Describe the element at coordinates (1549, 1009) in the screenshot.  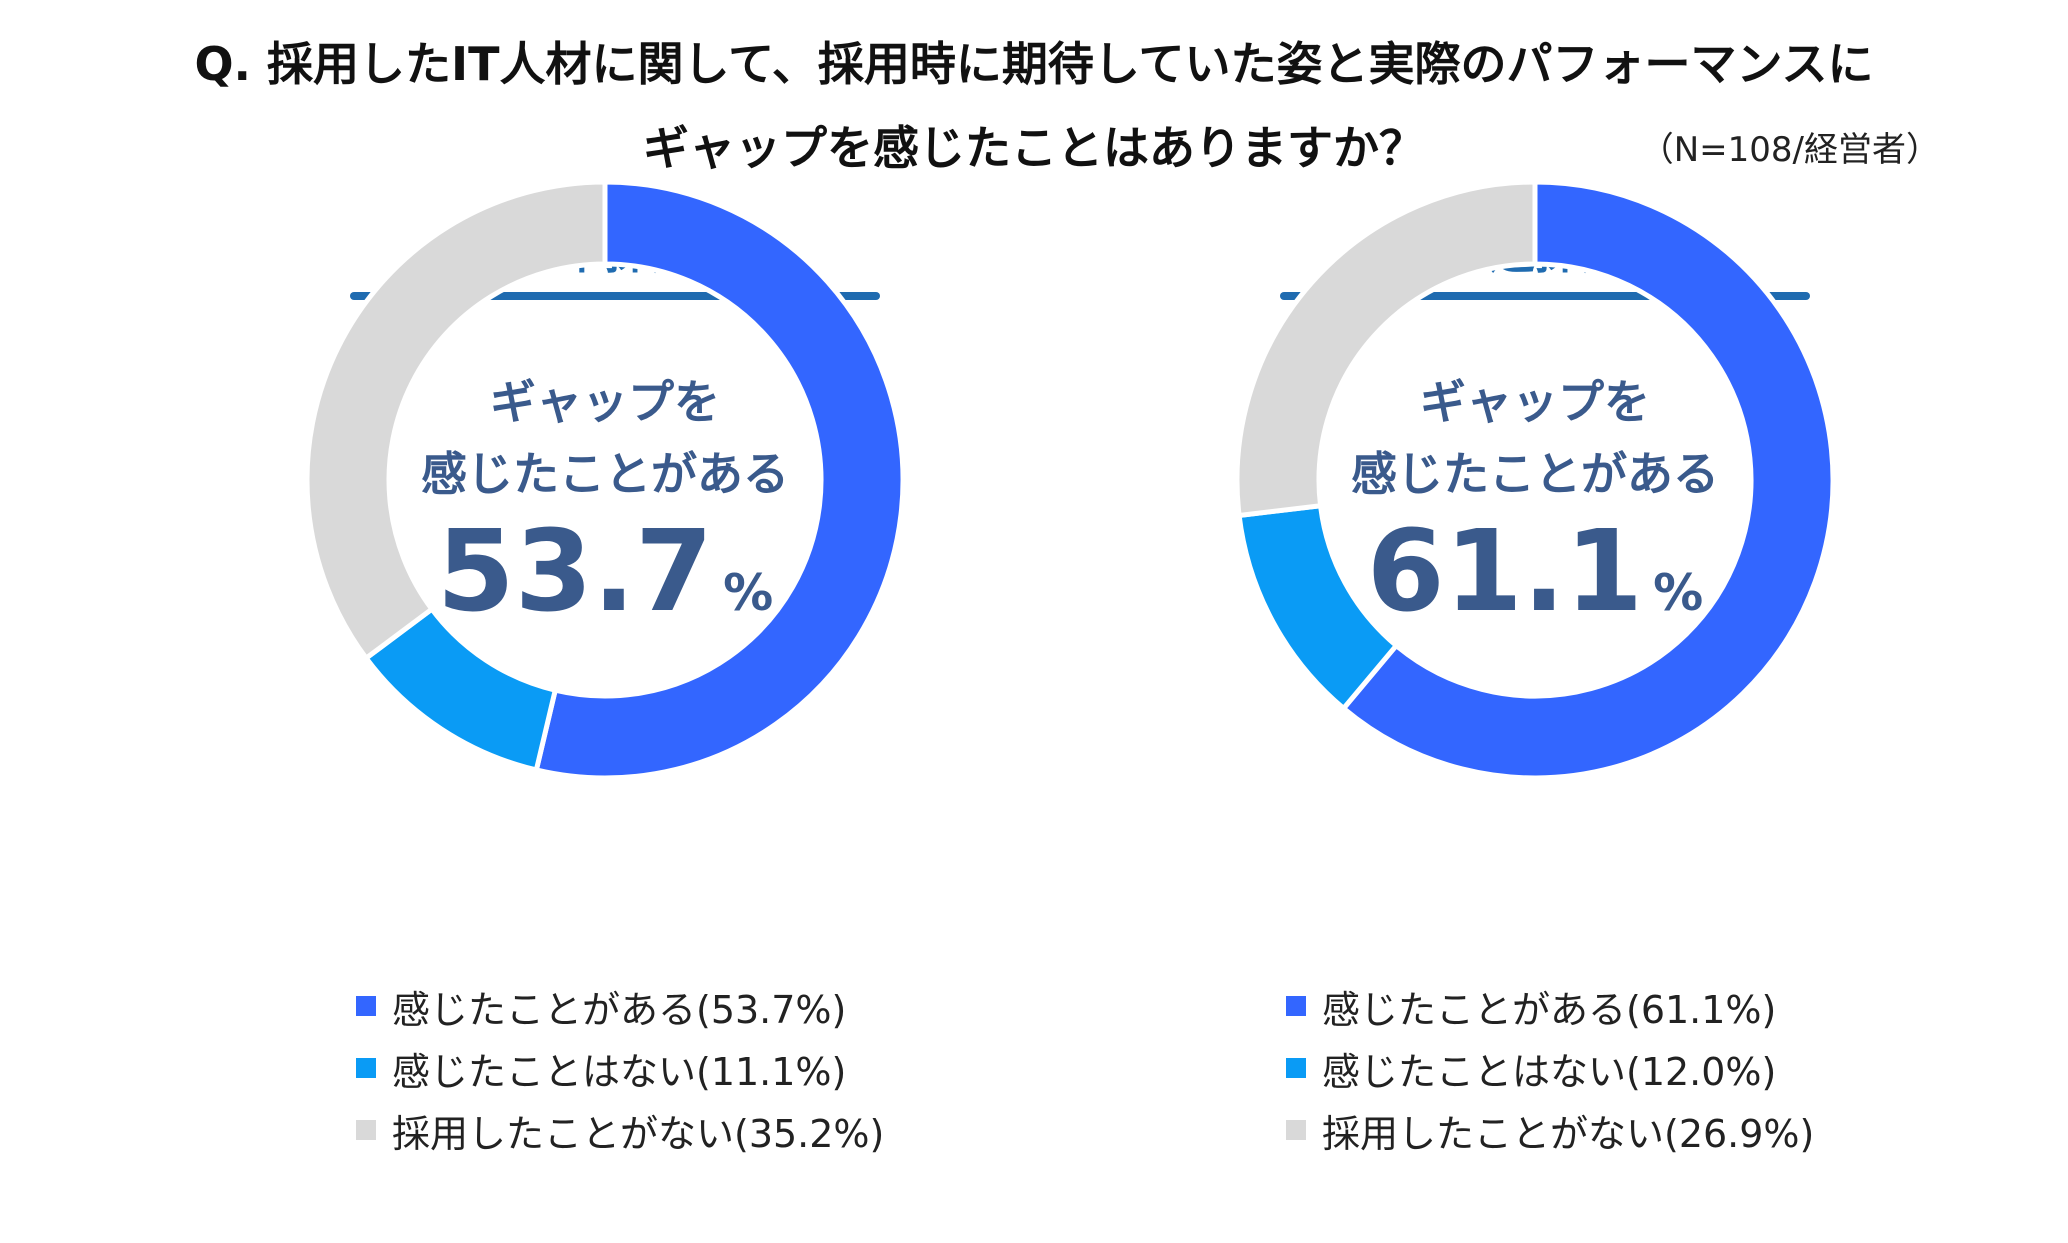
I see `legend-label: 感じたことがある(61.1%)` at that location.